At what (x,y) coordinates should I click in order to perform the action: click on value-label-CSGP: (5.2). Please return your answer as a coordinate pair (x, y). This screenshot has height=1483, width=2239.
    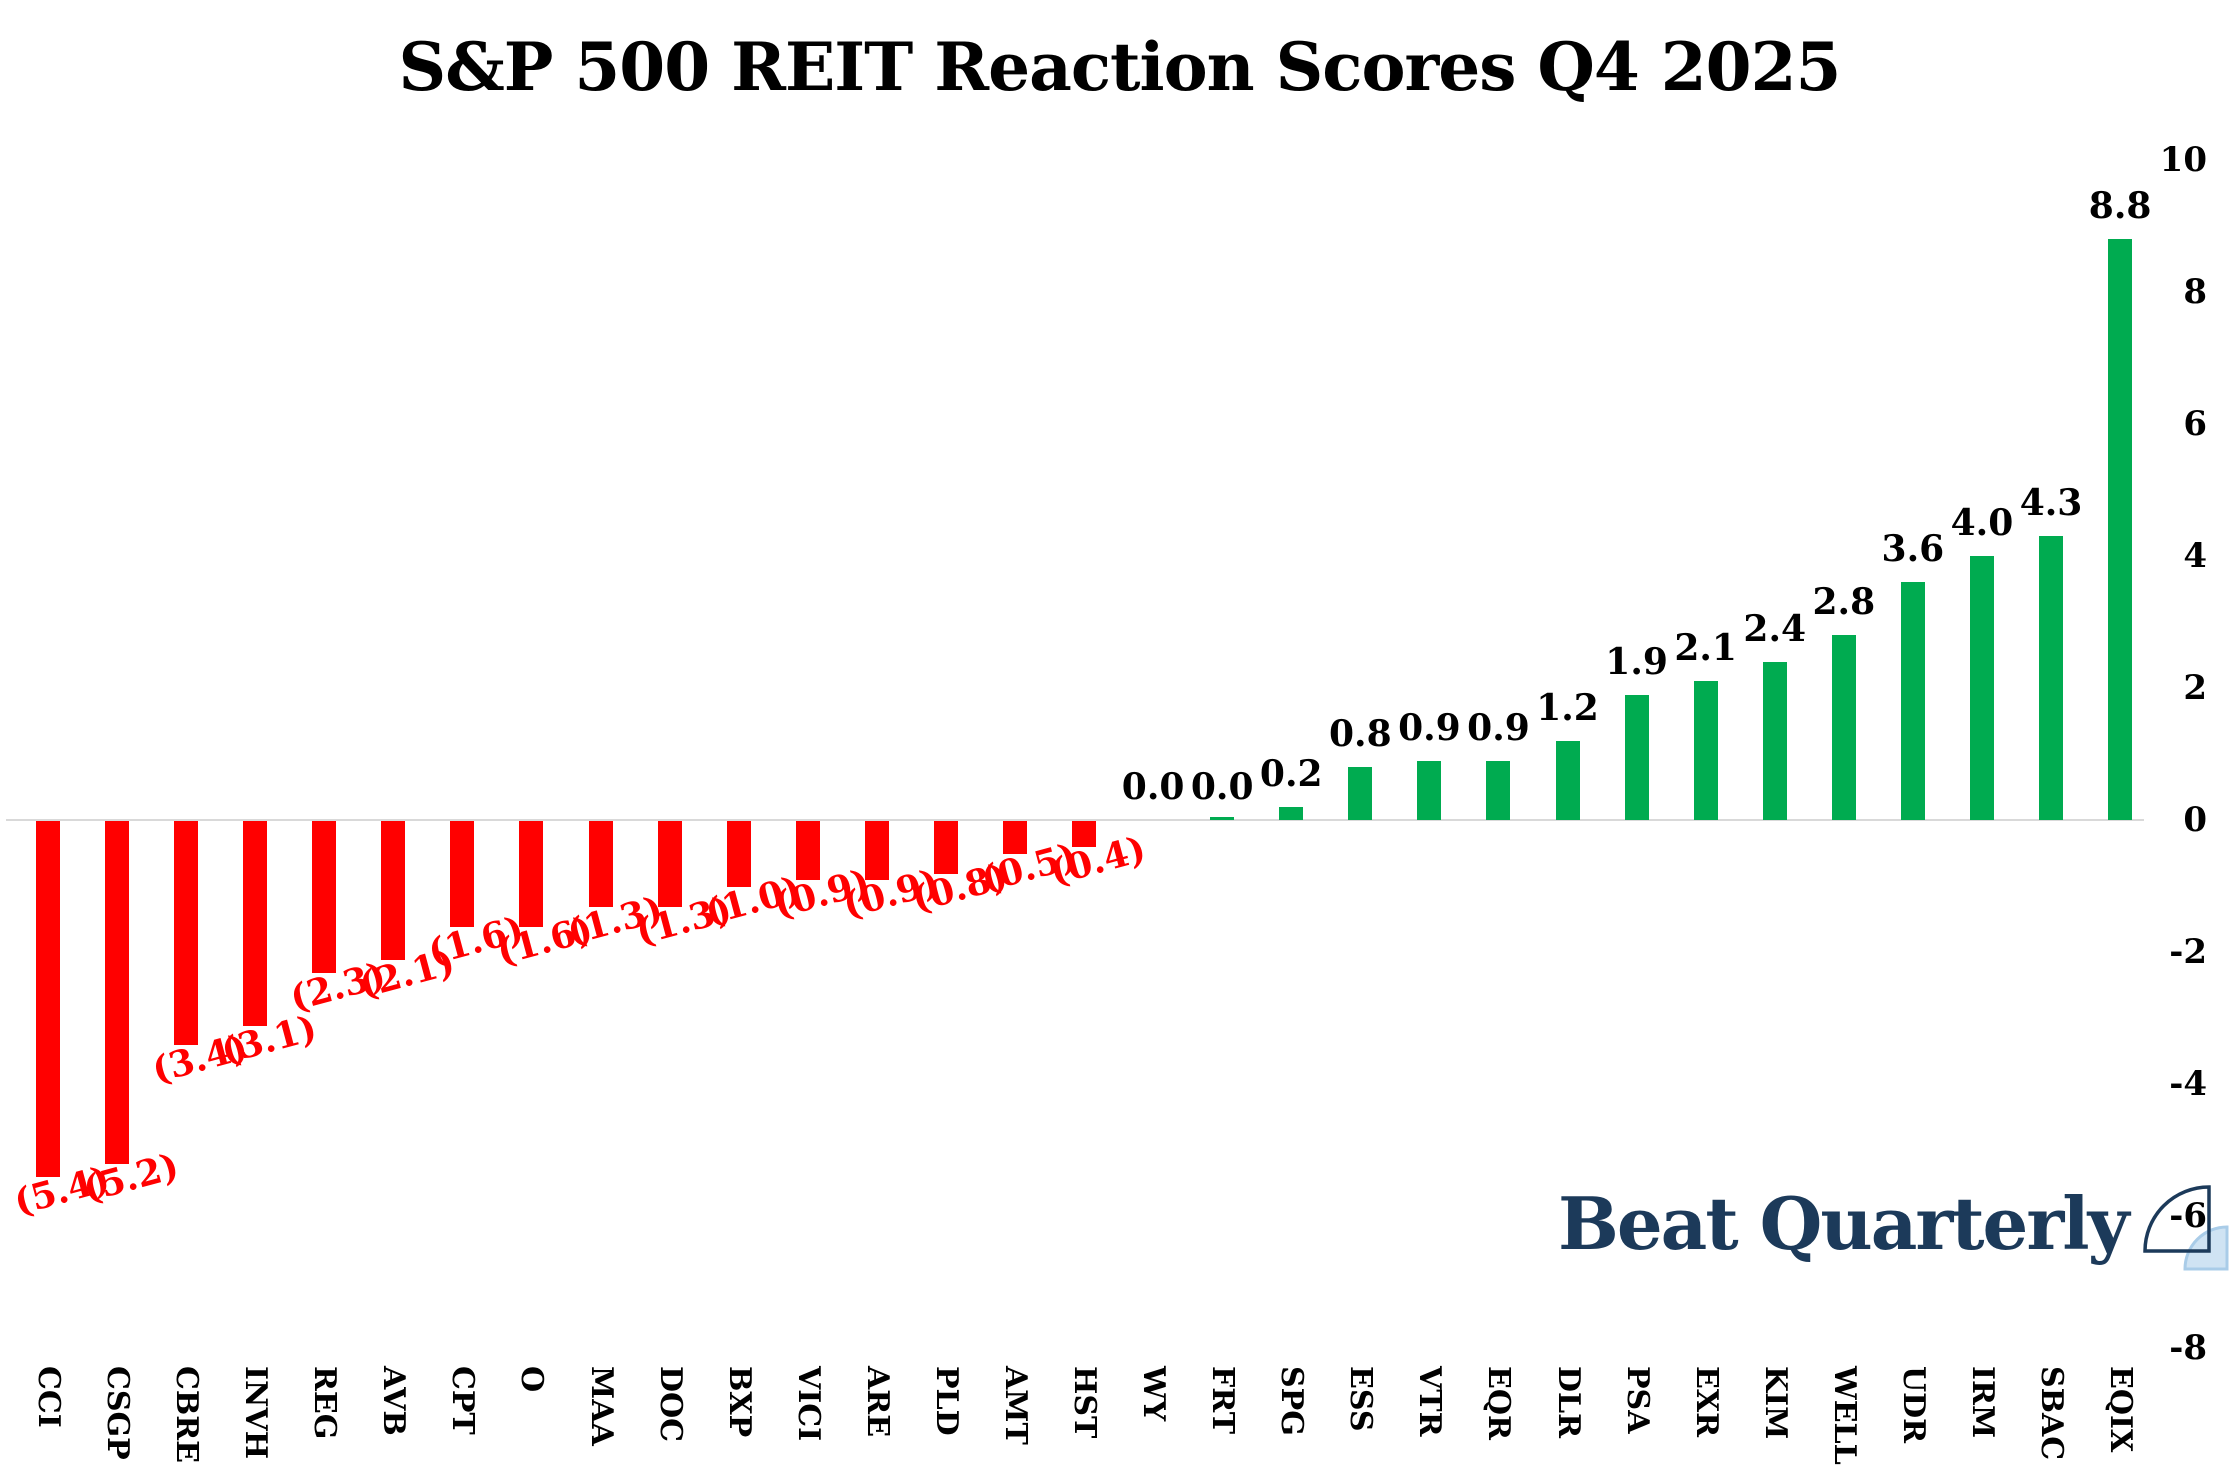
    Looking at the image, I should click on (131, 1178).